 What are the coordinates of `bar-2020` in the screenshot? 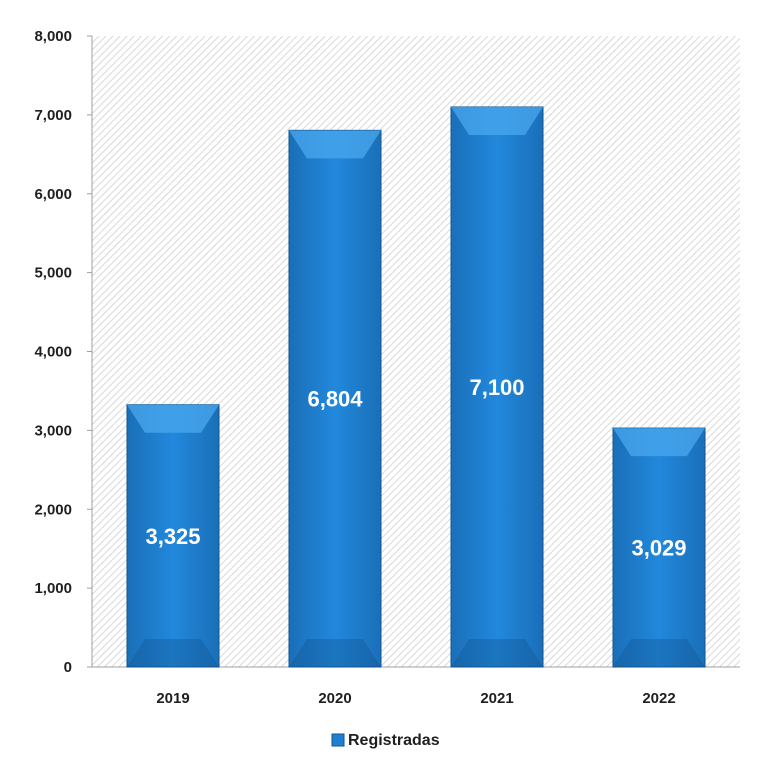 It's located at (335, 398).